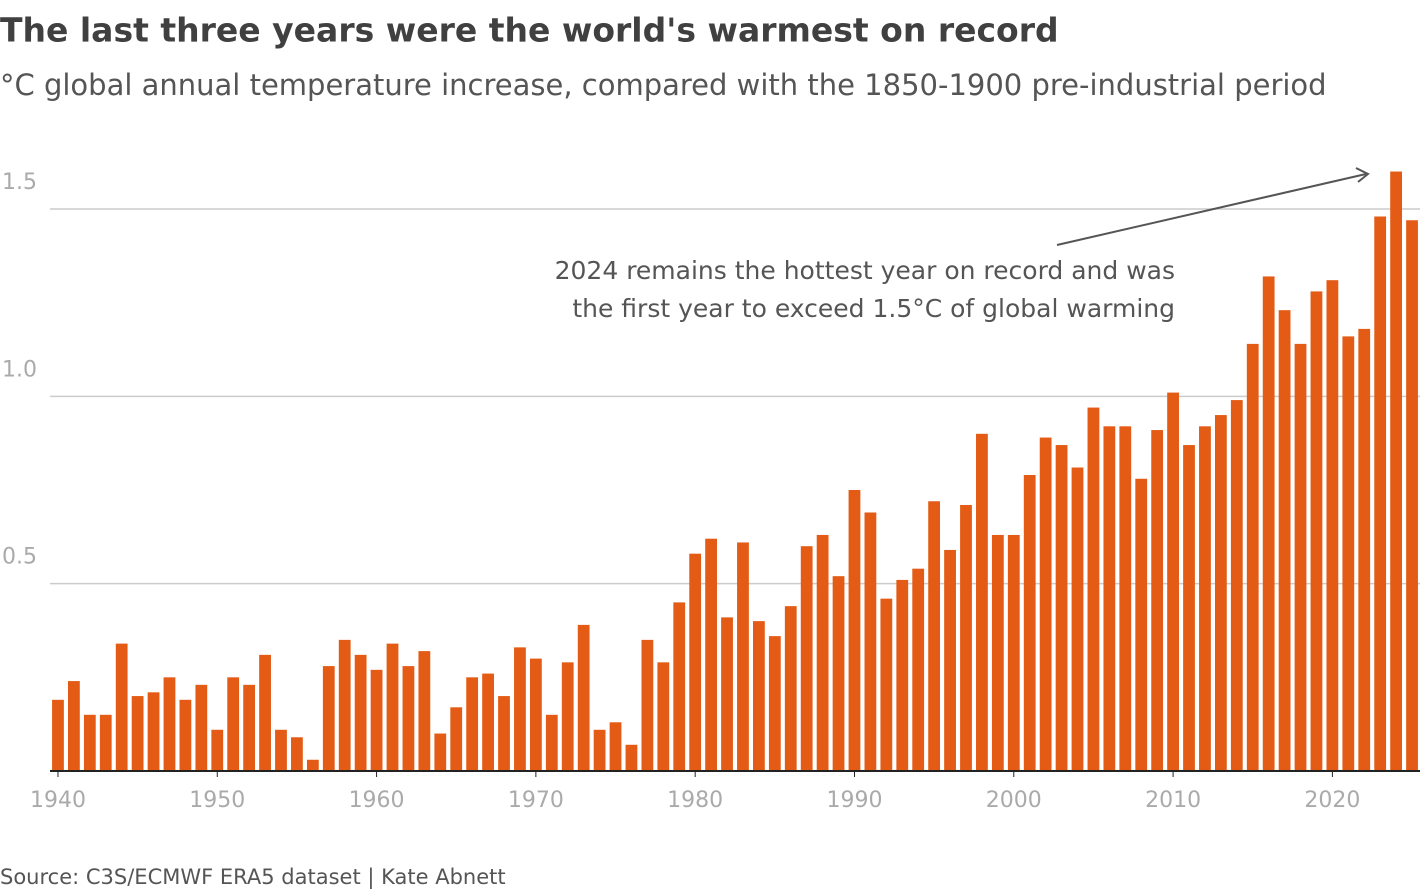  What do you see at coordinates (377, 800) in the screenshot?
I see `x-tick-label: 1960` at bounding box center [377, 800].